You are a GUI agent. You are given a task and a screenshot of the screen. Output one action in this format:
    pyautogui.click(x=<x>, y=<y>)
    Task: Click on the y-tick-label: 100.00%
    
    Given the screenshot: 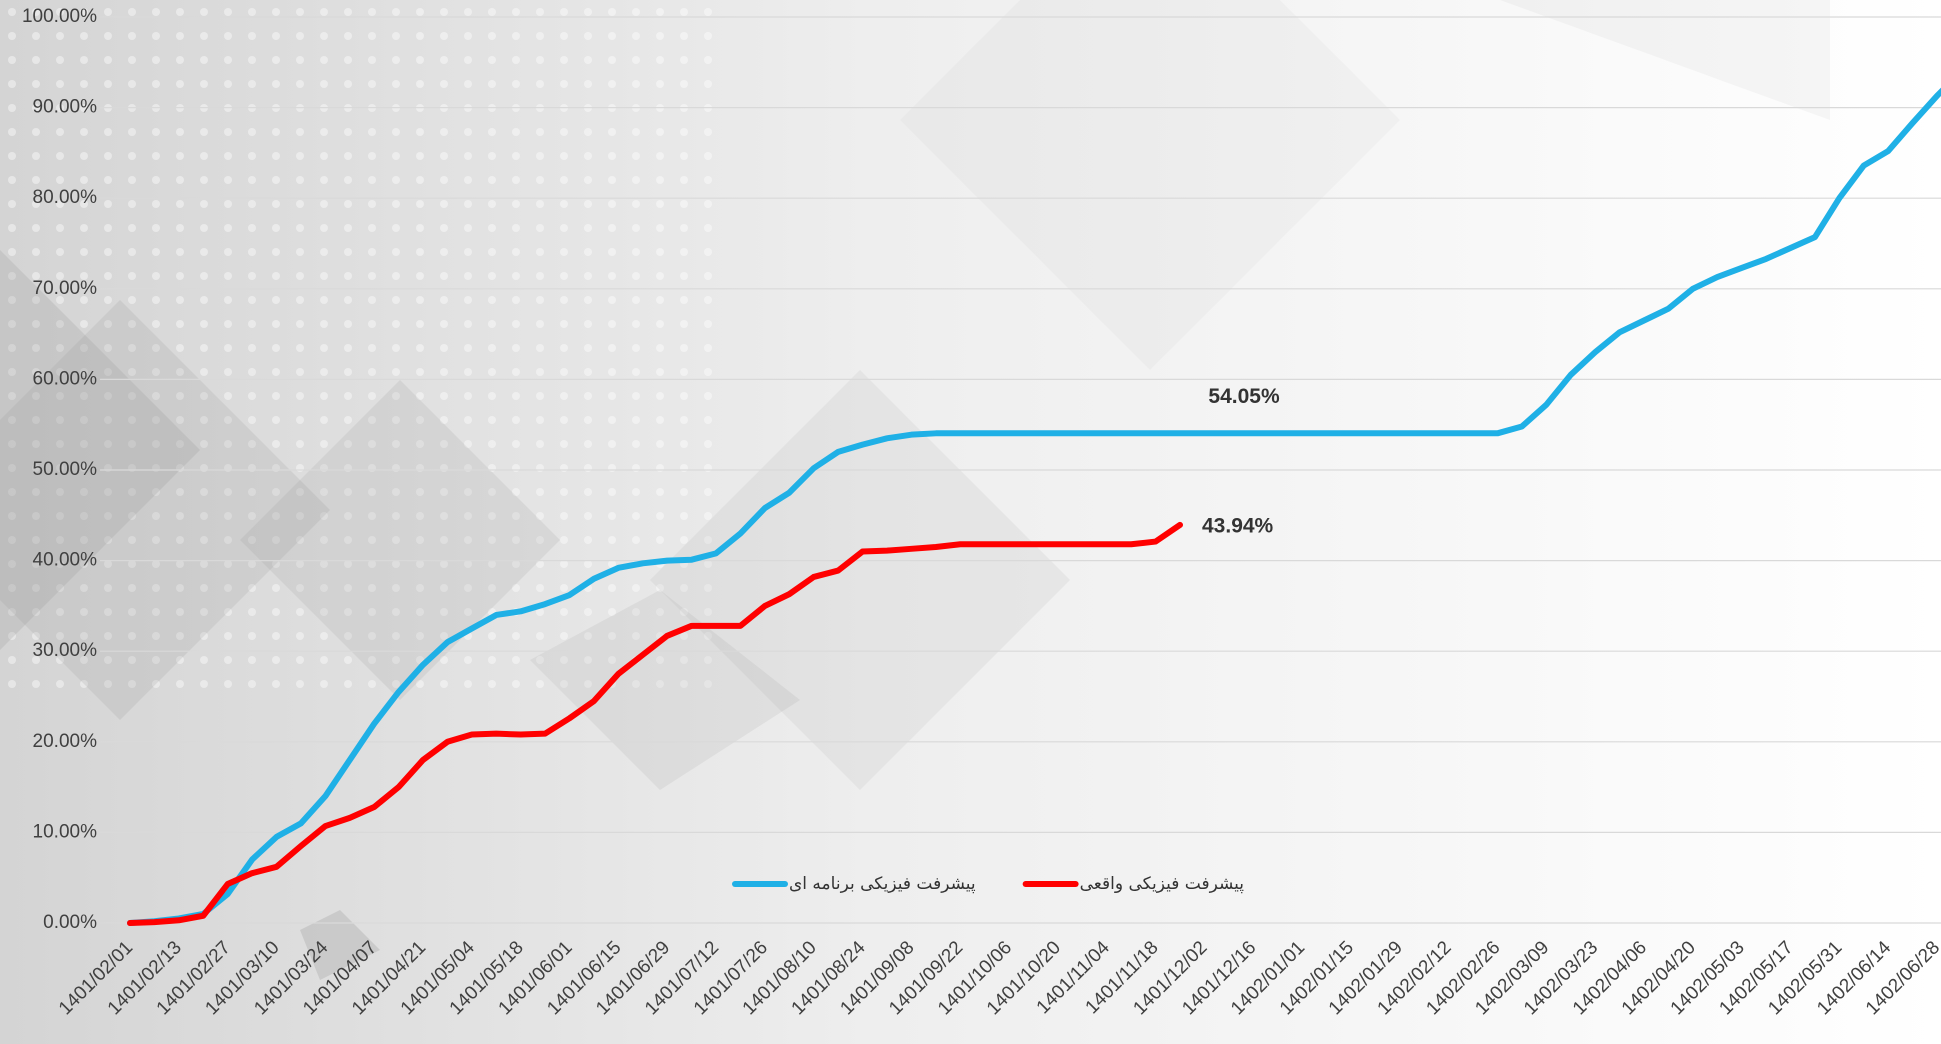 What is the action you would take?
    pyautogui.click(x=59, y=16)
    